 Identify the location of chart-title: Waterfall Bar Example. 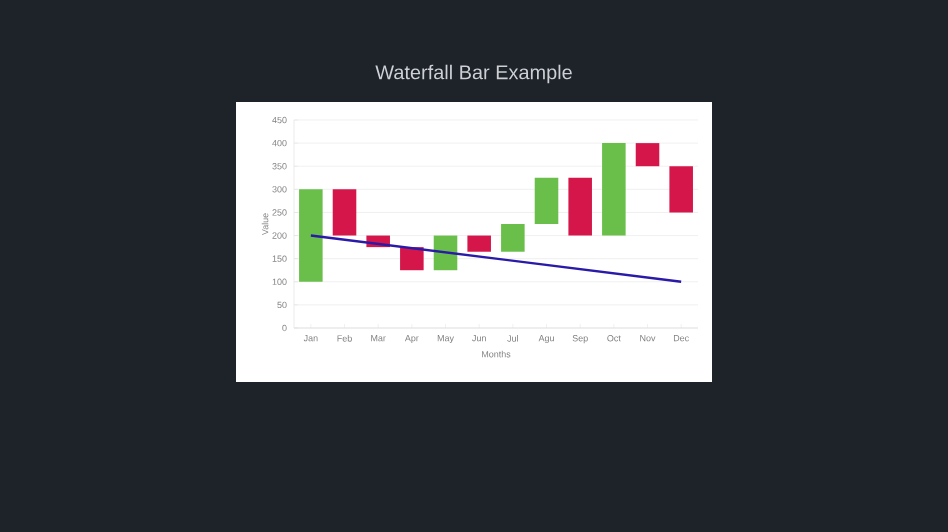
(473, 74).